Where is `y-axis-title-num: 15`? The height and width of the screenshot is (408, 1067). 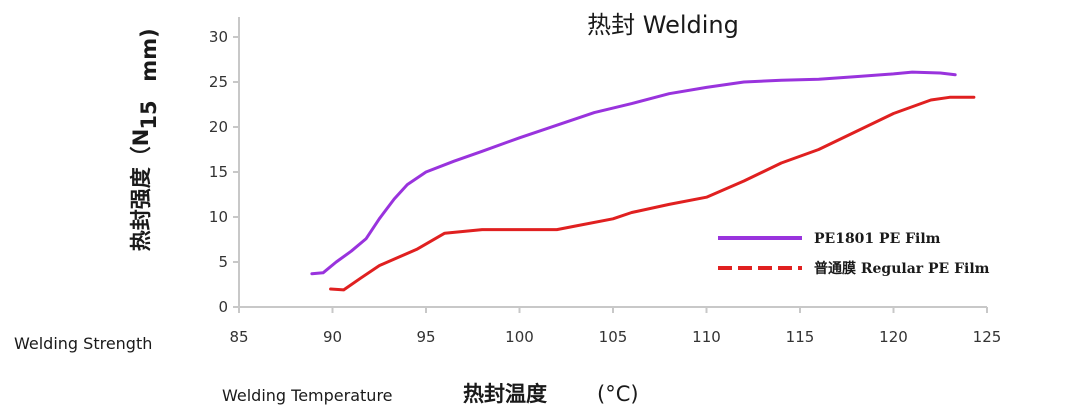
y-axis-title-num: 15 is located at coordinates (149, 114).